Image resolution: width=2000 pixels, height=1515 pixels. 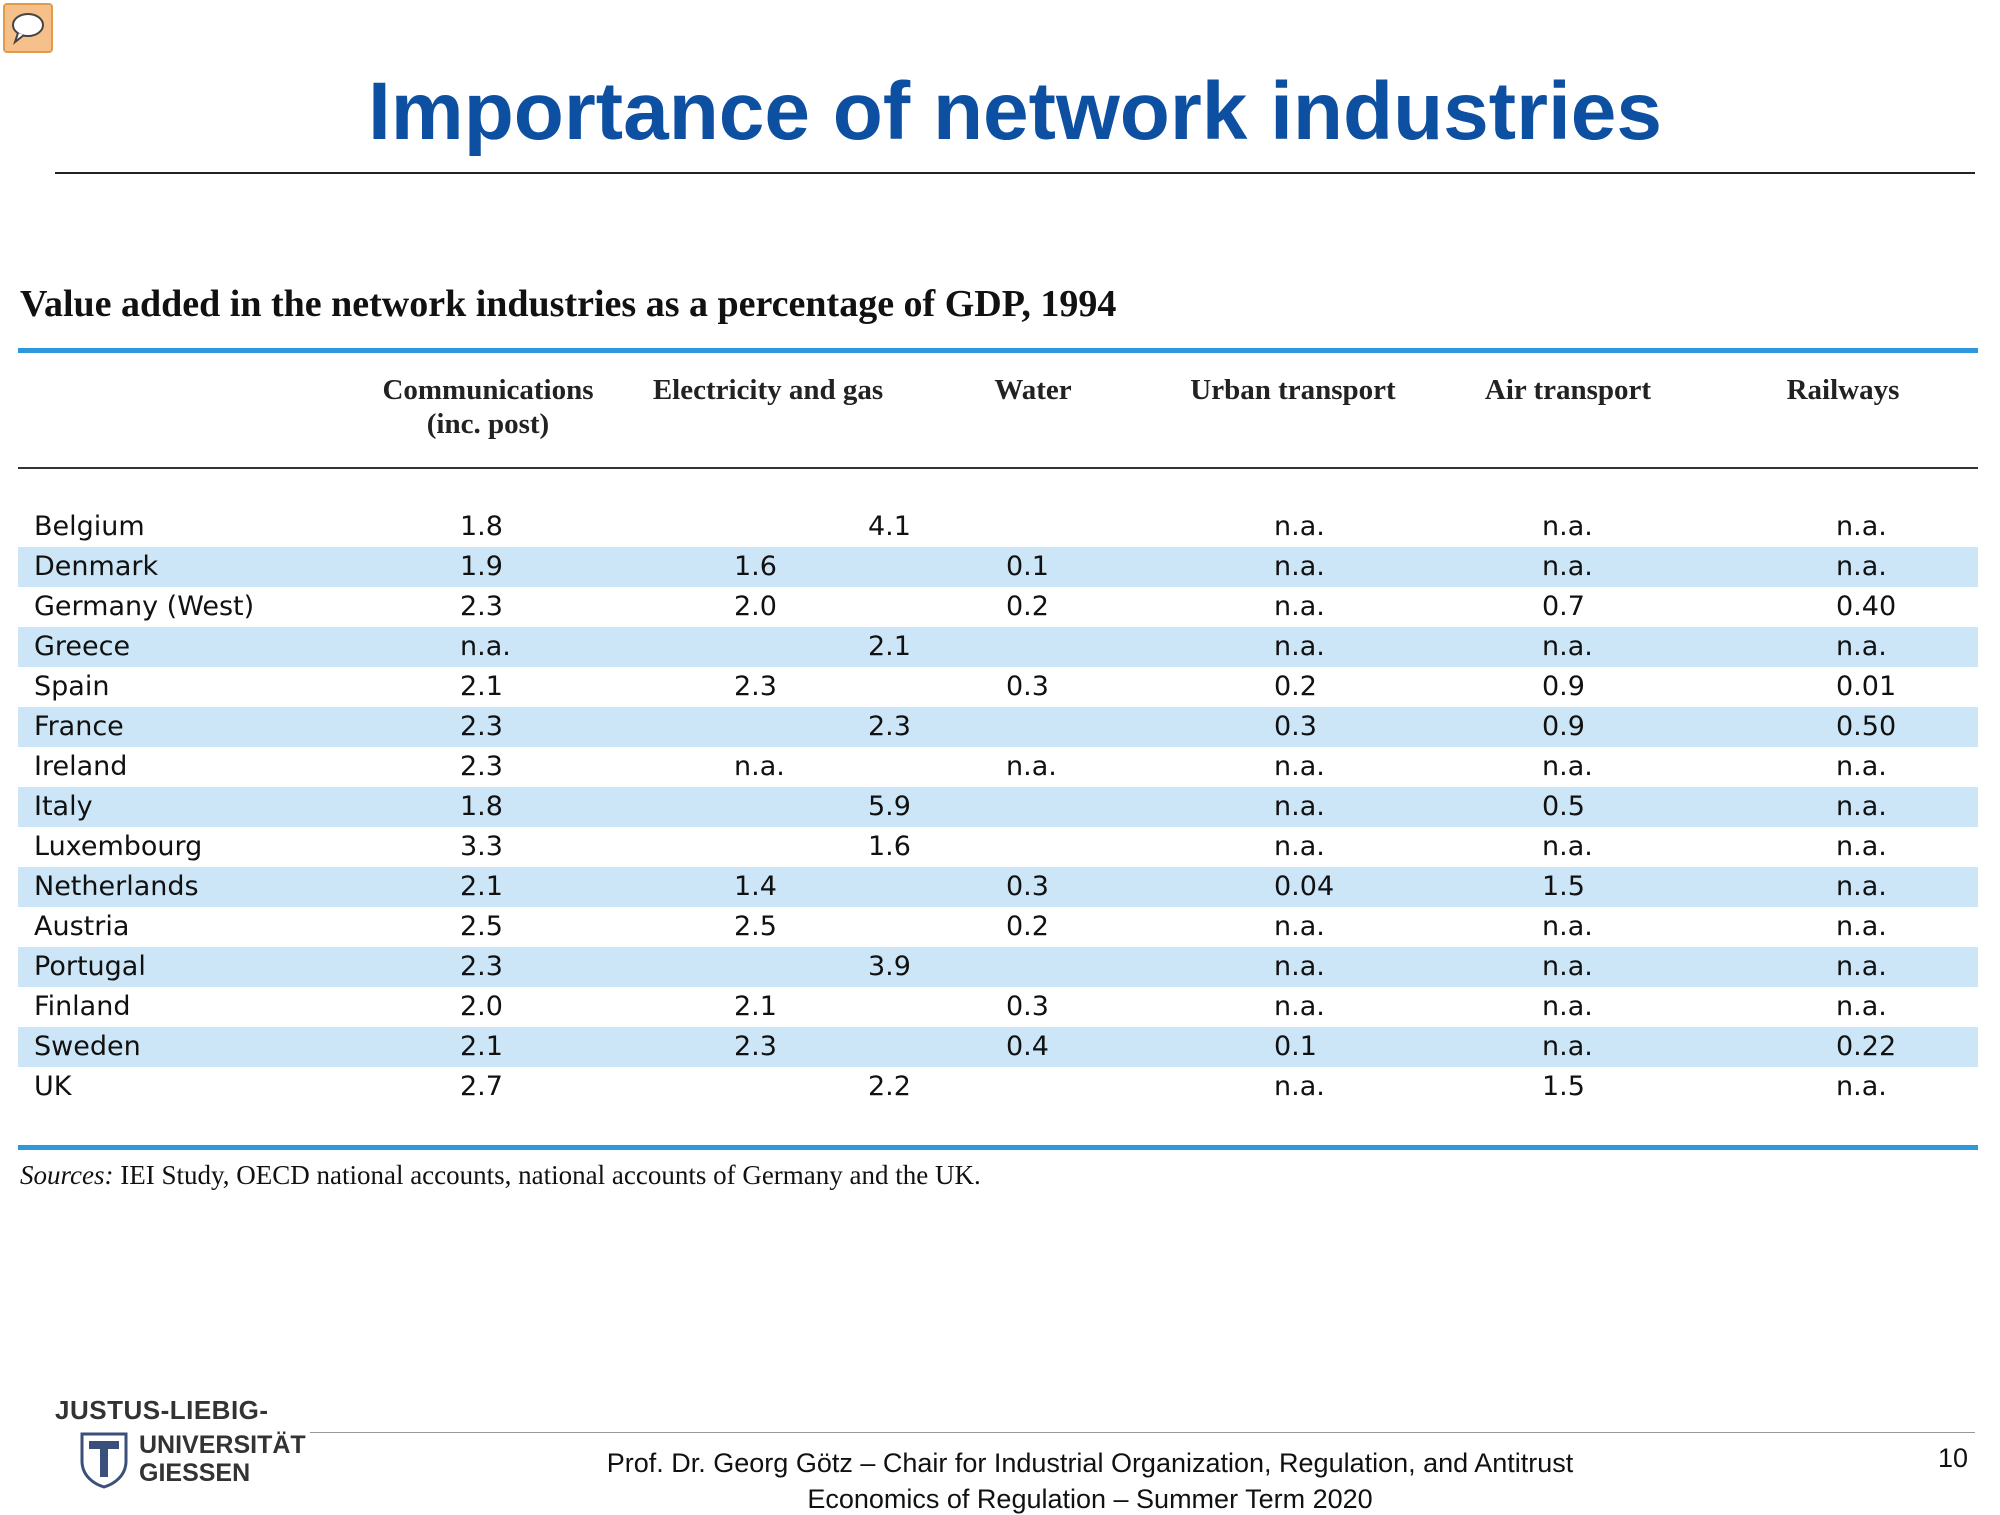 What do you see at coordinates (998, 567) in the screenshot?
I see `table-row: Denmark 1.9 1.6 0.1 n.a. n.a. n.a.` at bounding box center [998, 567].